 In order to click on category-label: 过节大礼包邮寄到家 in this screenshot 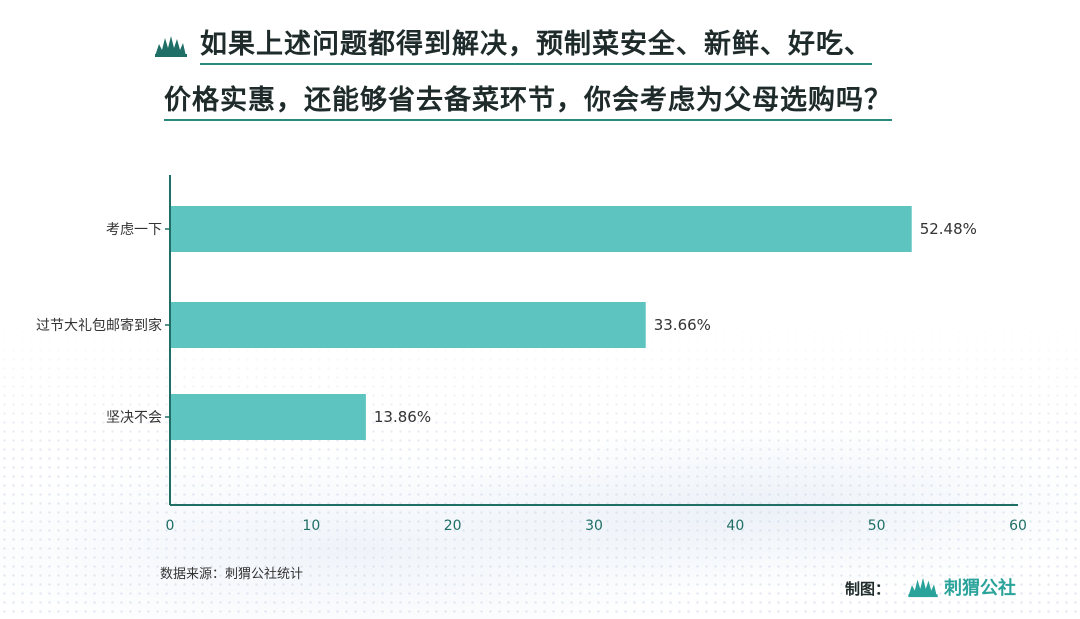, I will do `click(99, 325)`.